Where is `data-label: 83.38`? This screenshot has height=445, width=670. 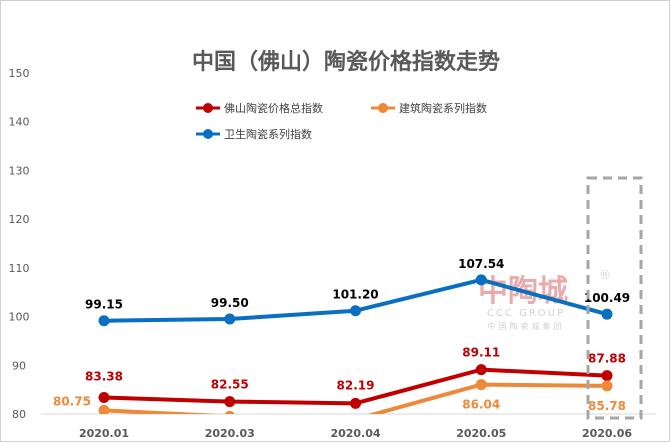 data-label: 83.38 is located at coordinates (104, 377).